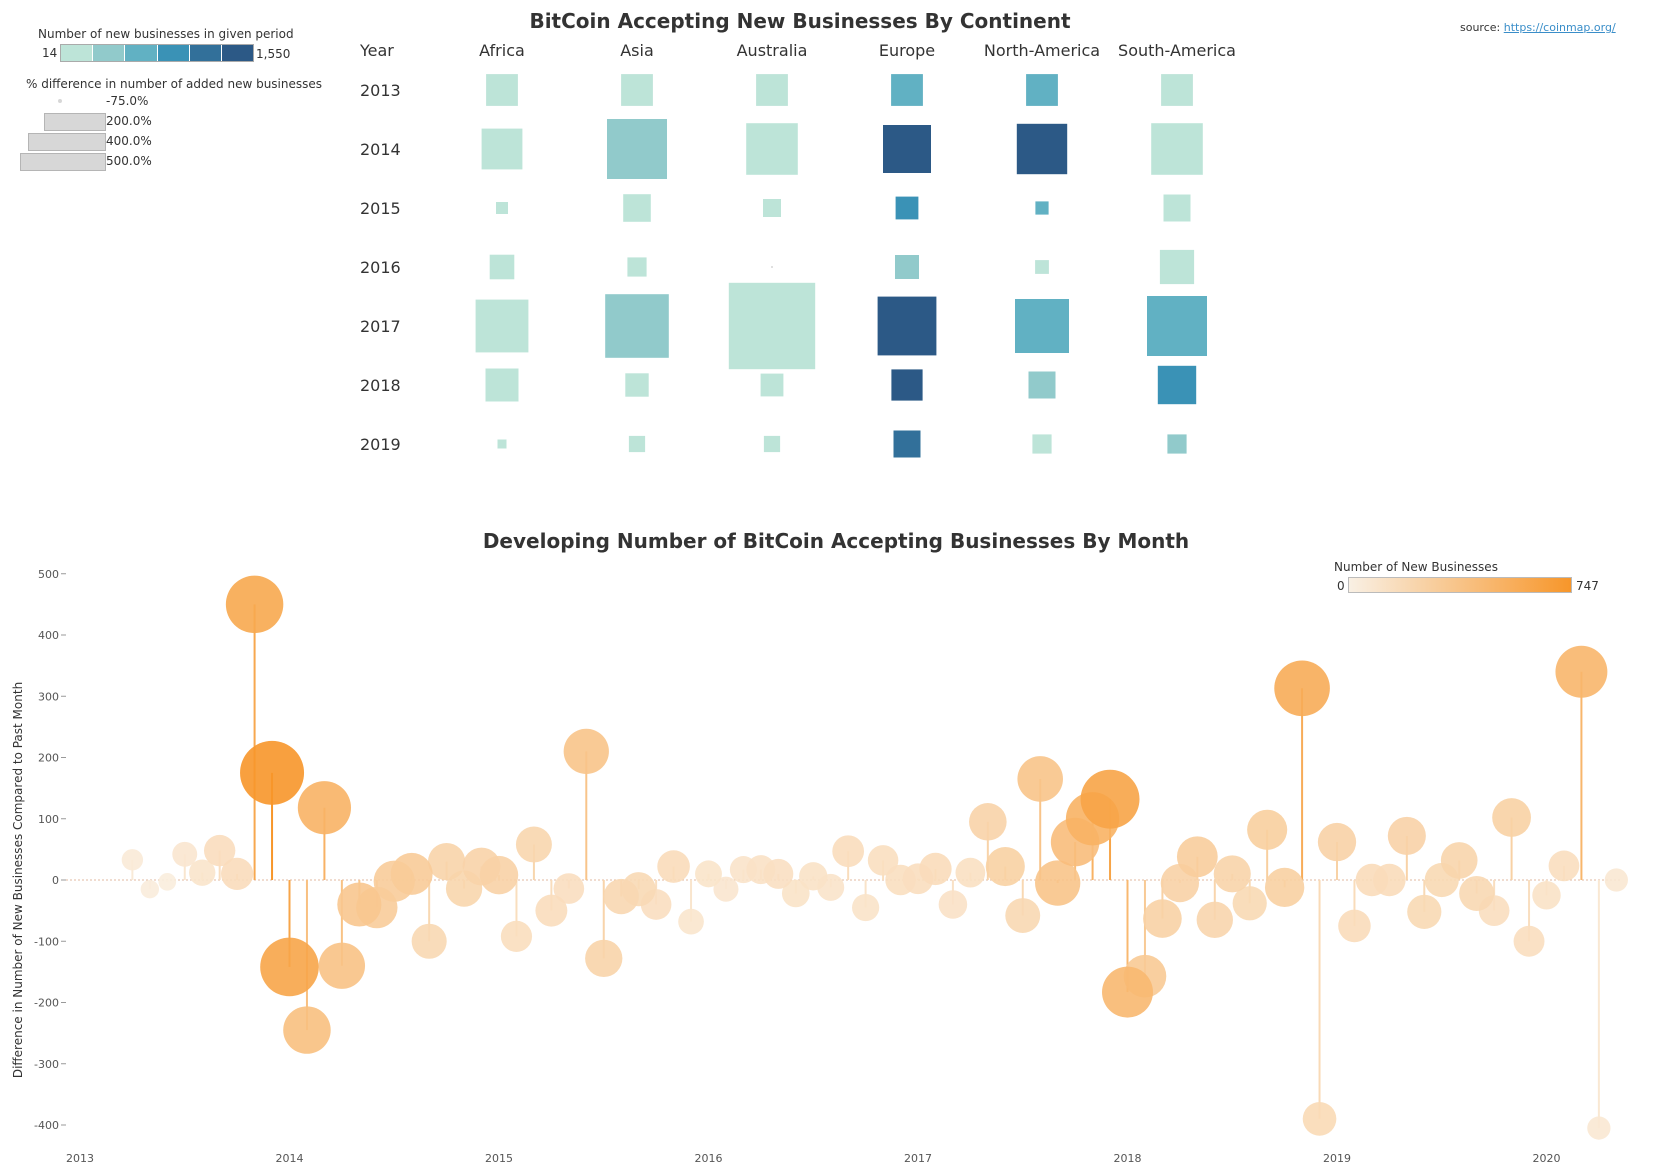 Image resolution: width=1654 pixels, height=1173 pixels. Describe the element at coordinates (637, 50) in the screenshot. I see `heatmap-column-label: Asia` at that location.